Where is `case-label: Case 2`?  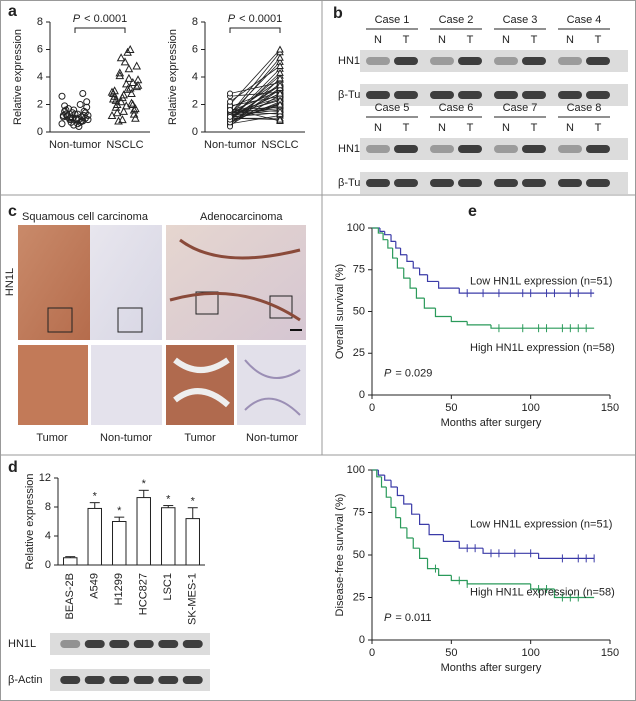
case-label: Case 2 is located at coordinates (456, 20).